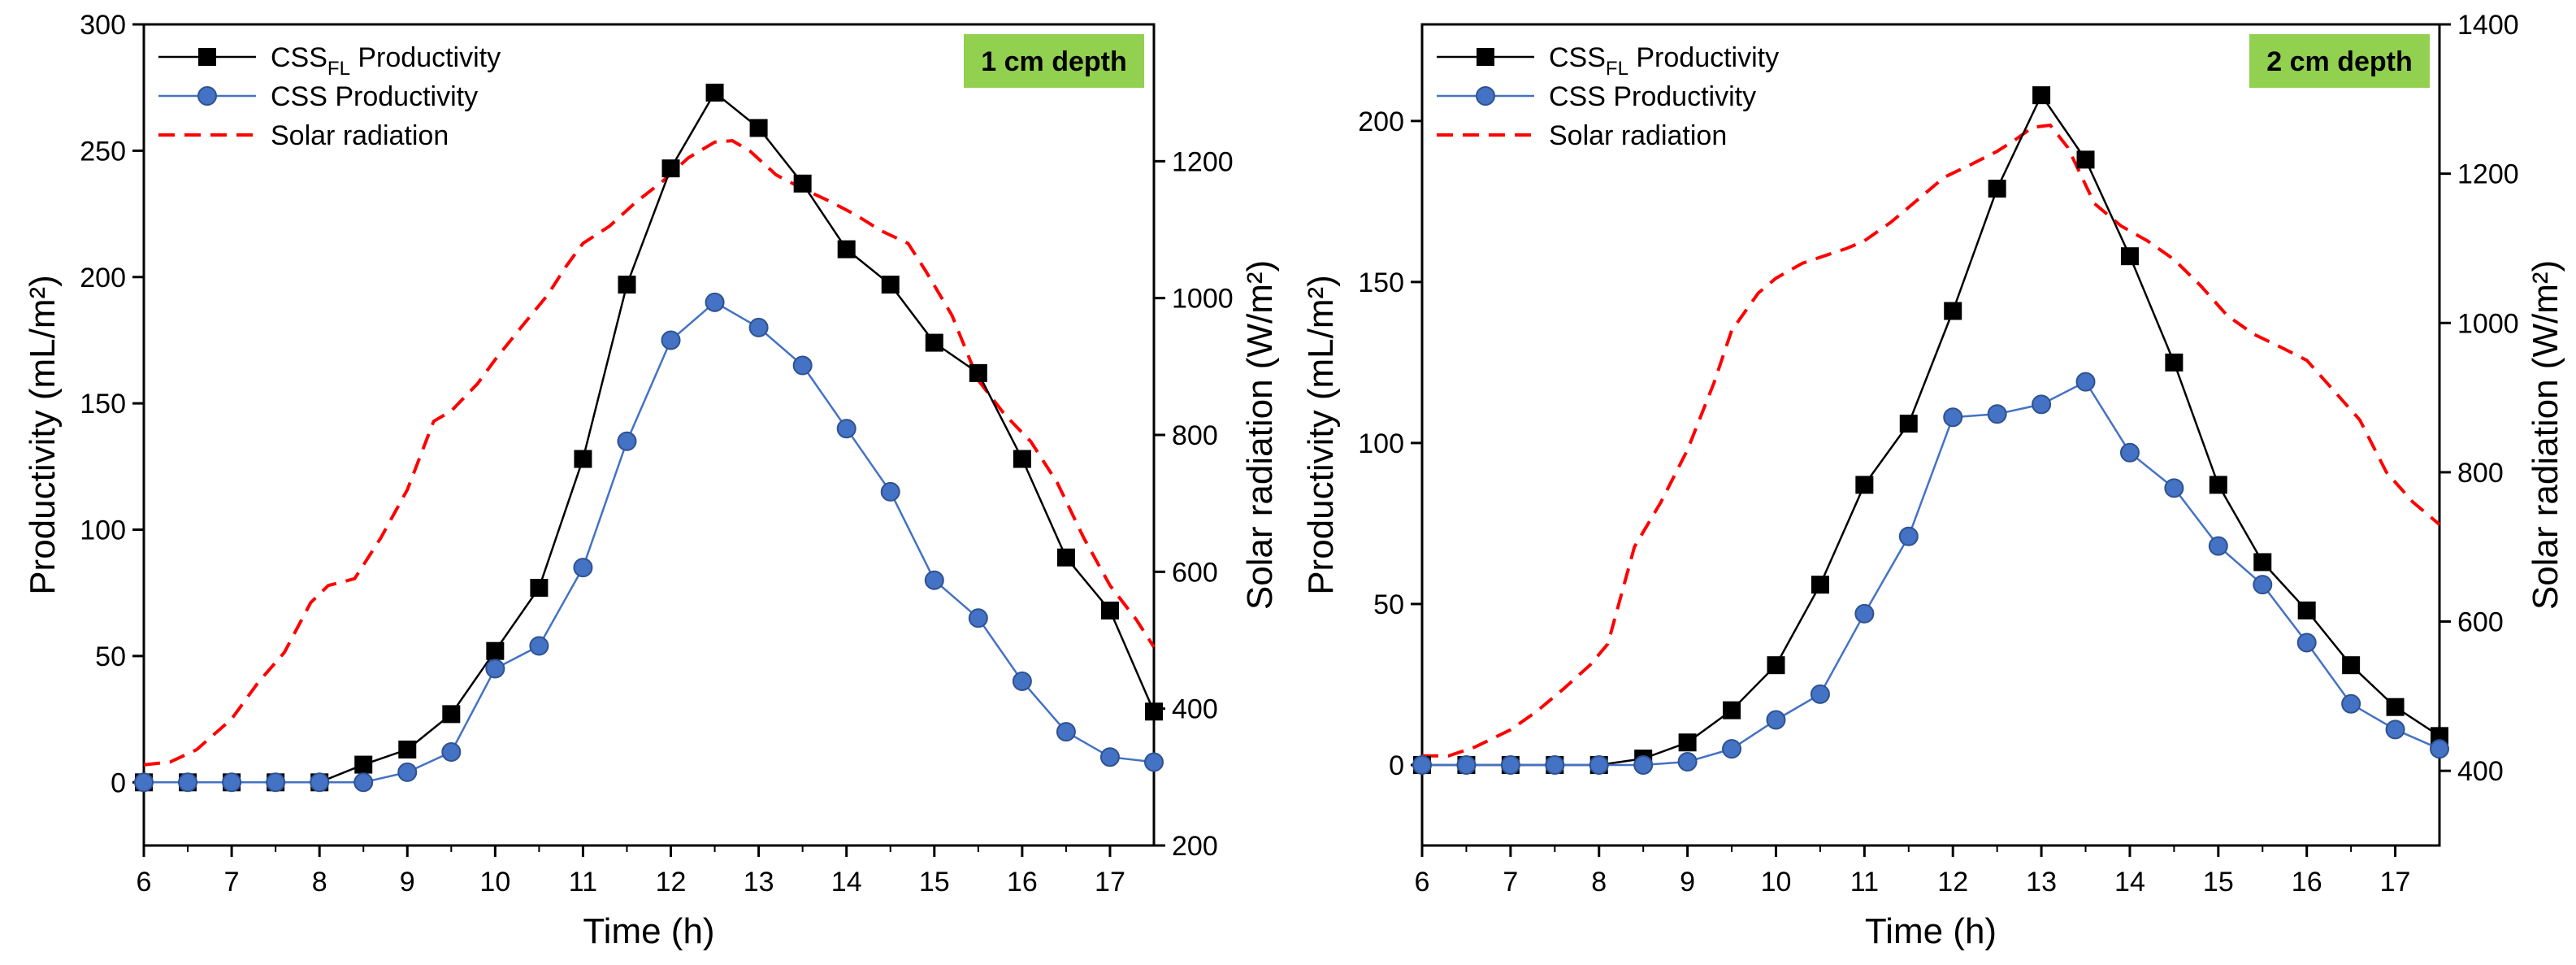  Describe the element at coordinates (2488, 25) in the screenshot. I see `y2-tick-label: 1400` at that location.